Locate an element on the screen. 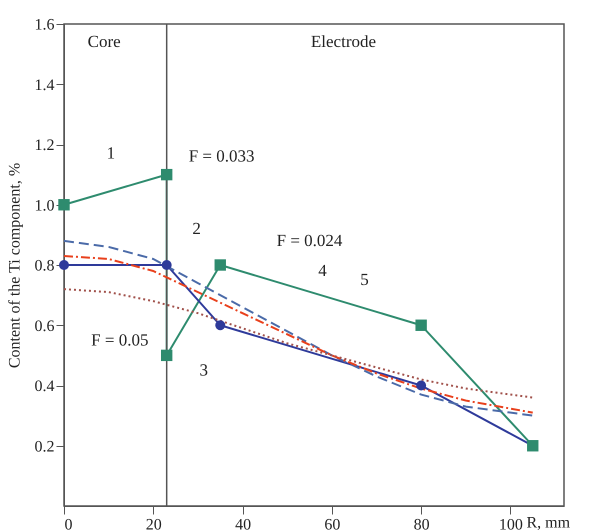 The image size is (603, 532). x-tick-label: 20 is located at coordinates (154, 524).